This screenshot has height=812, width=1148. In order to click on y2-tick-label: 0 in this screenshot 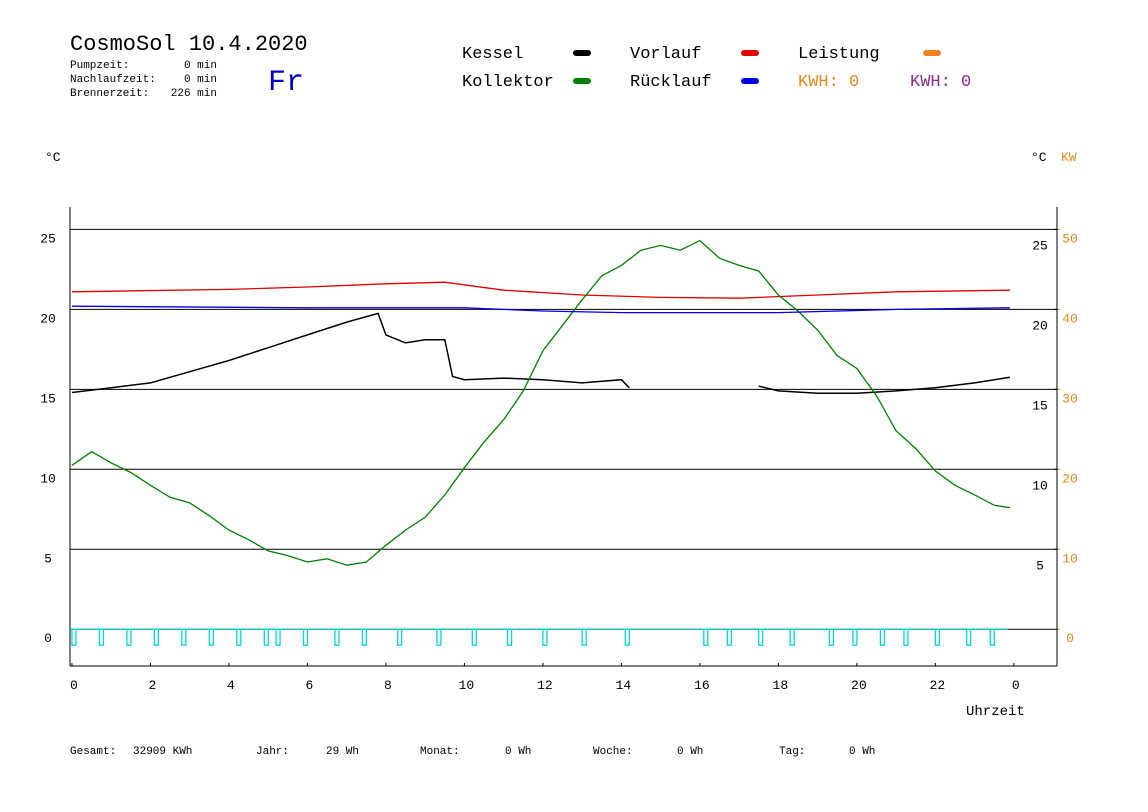, I will do `click(1070, 638)`.